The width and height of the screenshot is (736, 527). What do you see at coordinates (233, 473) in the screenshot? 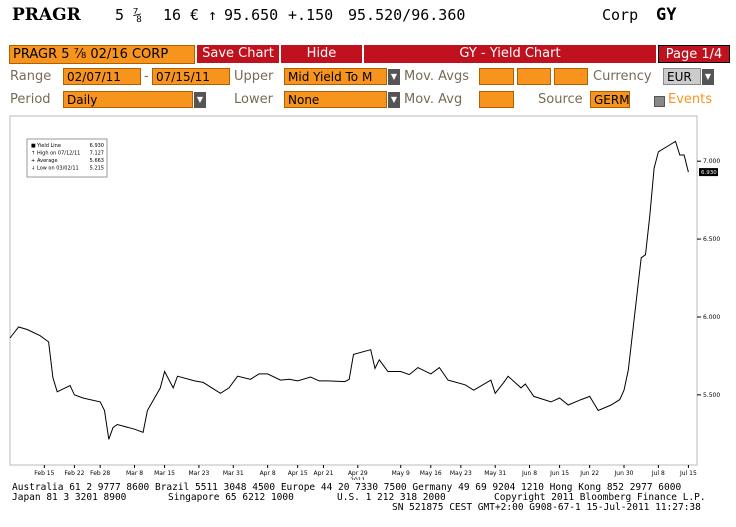
I see `x-tick-label: Mar 31` at bounding box center [233, 473].